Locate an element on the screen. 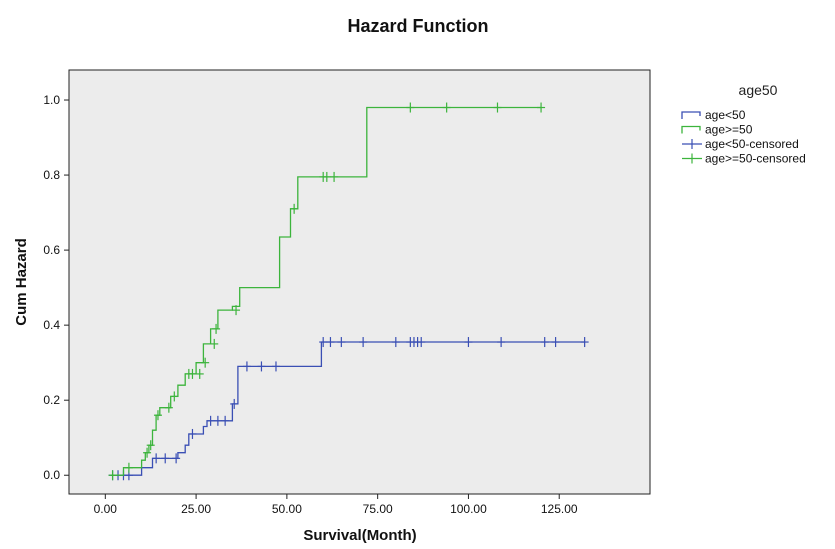  legend-label: age>=50 is located at coordinates (729, 130).